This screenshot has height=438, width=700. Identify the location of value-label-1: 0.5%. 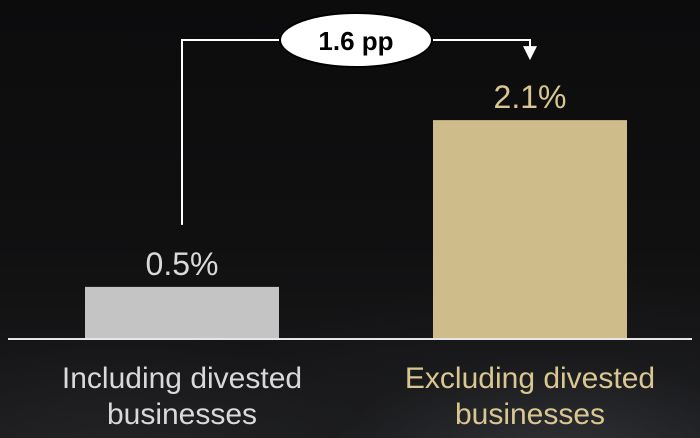
(182, 264).